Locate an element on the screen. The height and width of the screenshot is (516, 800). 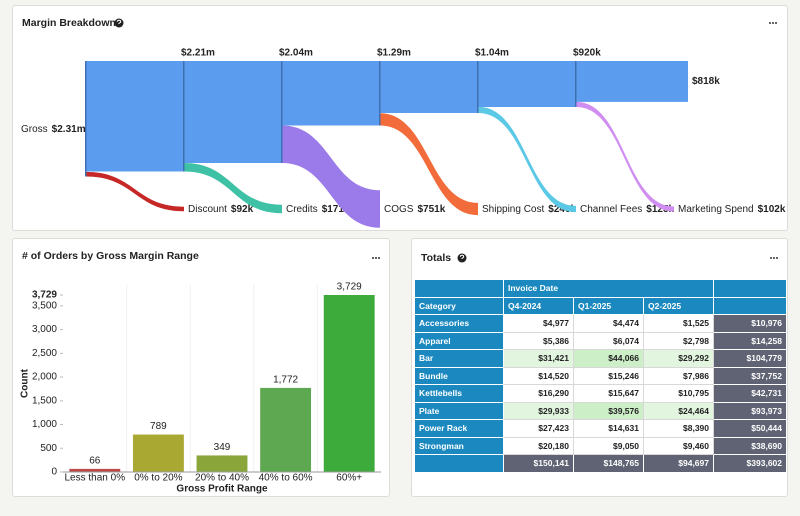
table-row: Category Q4-2024 Q1-2025 Q2-2025 is located at coordinates (600, 305).